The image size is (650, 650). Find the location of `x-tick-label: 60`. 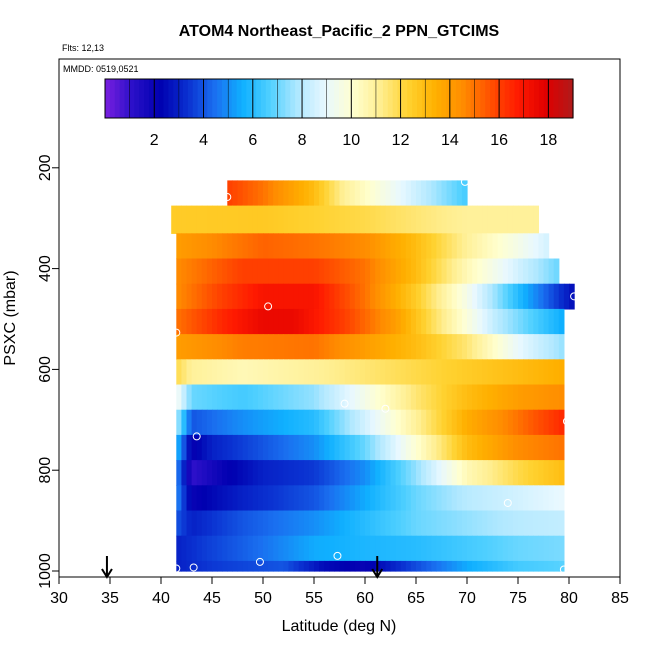

x-tick-label: 60 is located at coordinates (365, 598).